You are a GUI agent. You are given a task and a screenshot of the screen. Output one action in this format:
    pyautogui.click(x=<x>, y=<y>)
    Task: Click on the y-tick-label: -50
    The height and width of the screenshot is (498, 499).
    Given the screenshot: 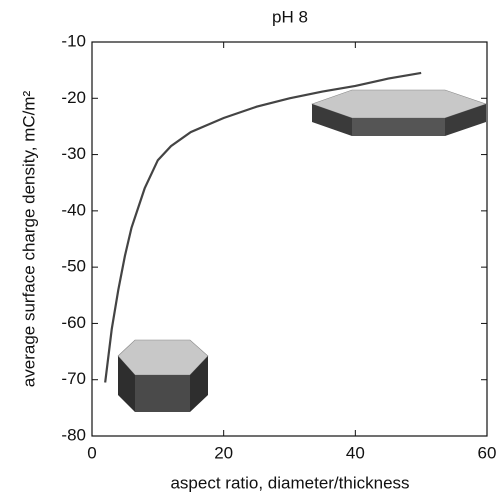 What is the action you would take?
    pyautogui.click(x=73, y=266)
    